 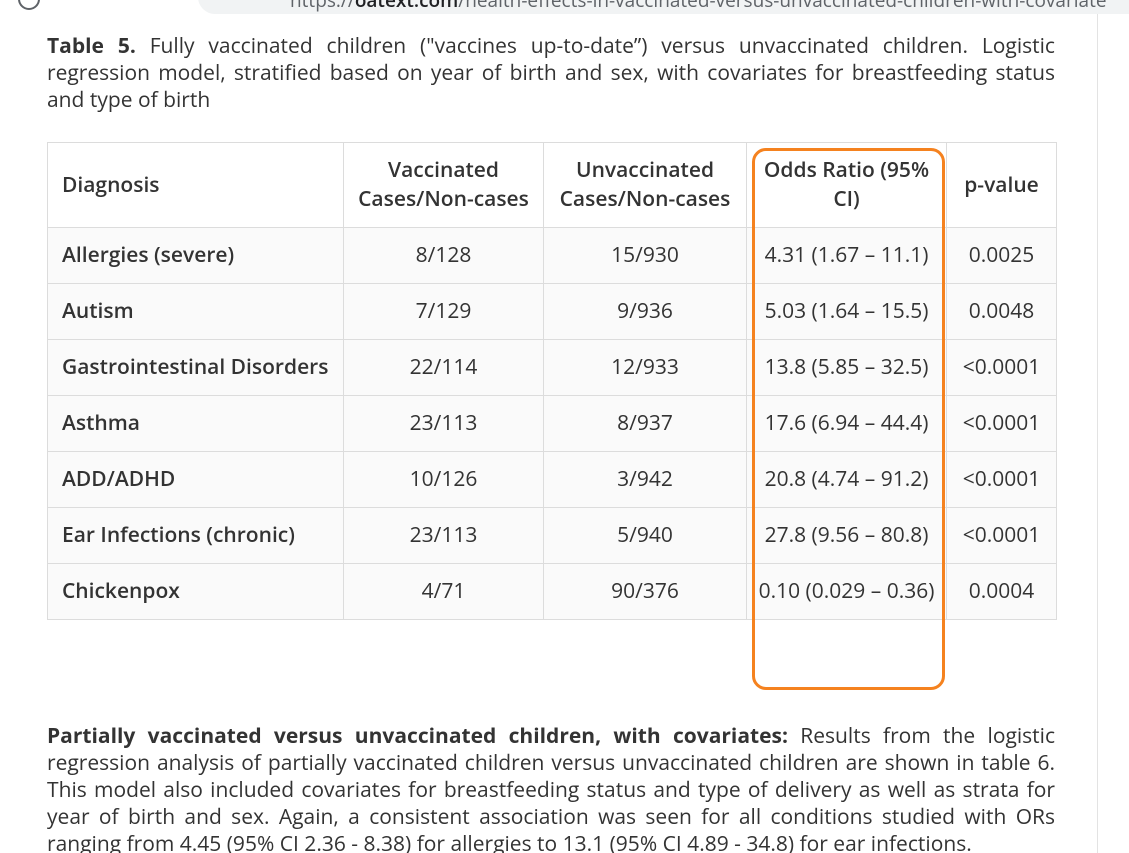 I want to click on divider, so click(x=1097, y=433).